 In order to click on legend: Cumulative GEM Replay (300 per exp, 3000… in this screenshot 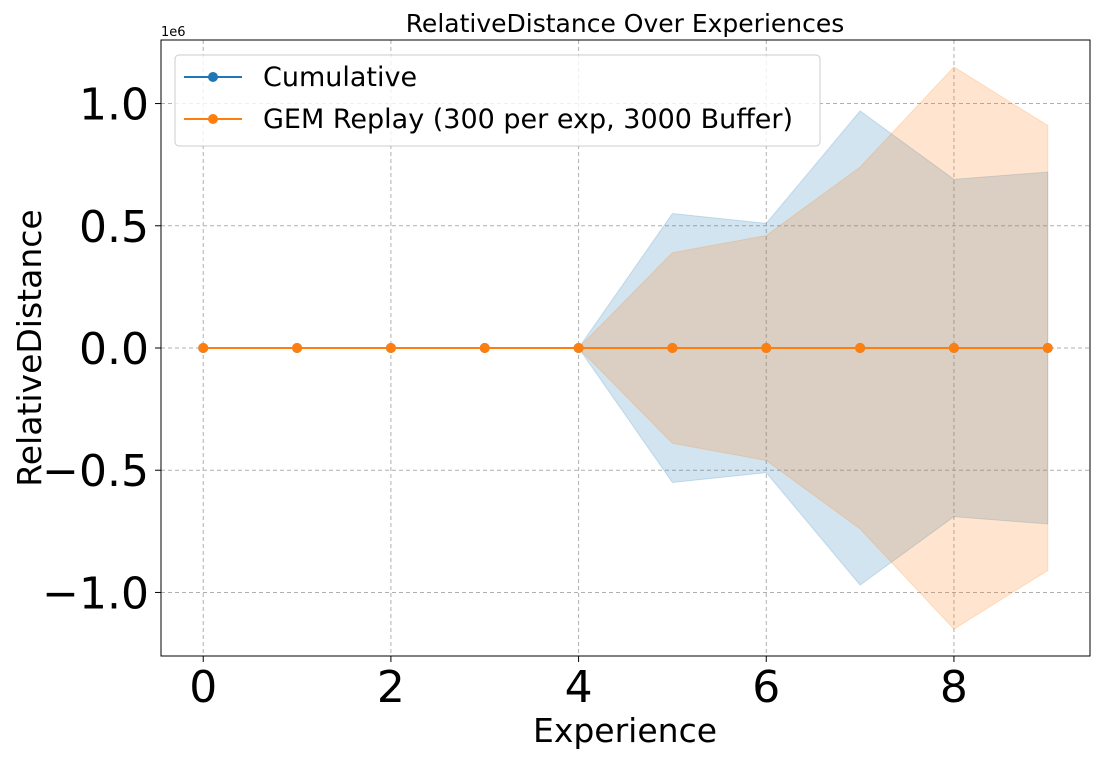, I will do `click(497, 100)`.